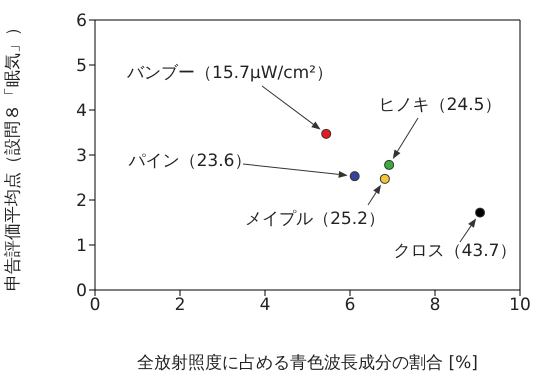  What do you see at coordinates (81, 246) in the screenshot?
I see `y-tick-label: 1` at bounding box center [81, 246].